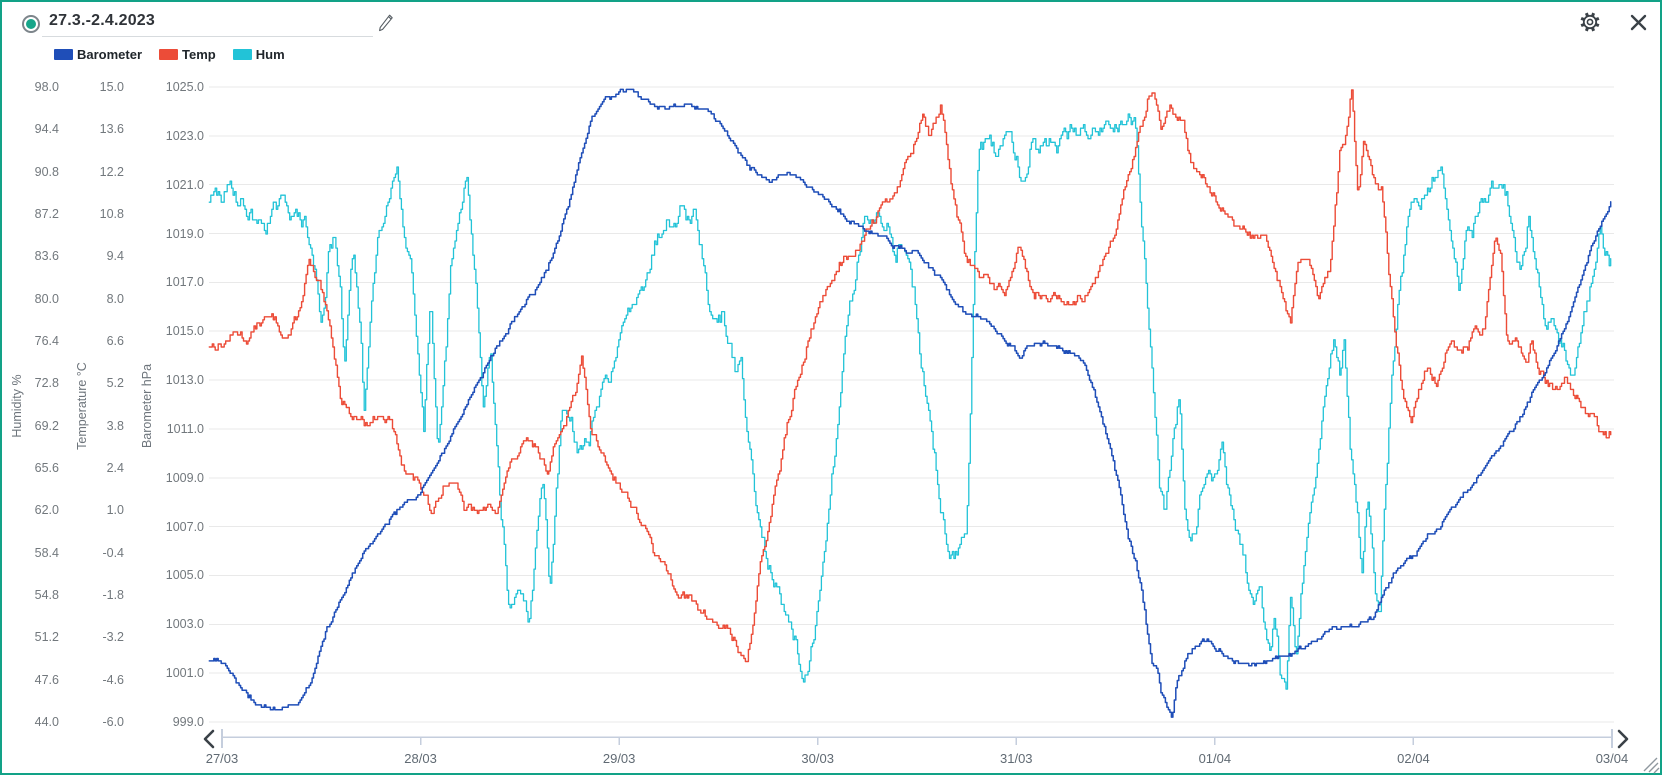 Image resolution: width=1662 pixels, height=779 pixels. Describe the element at coordinates (115, 383) in the screenshot. I see `y-tick-label-temperature: 5.2` at that location.